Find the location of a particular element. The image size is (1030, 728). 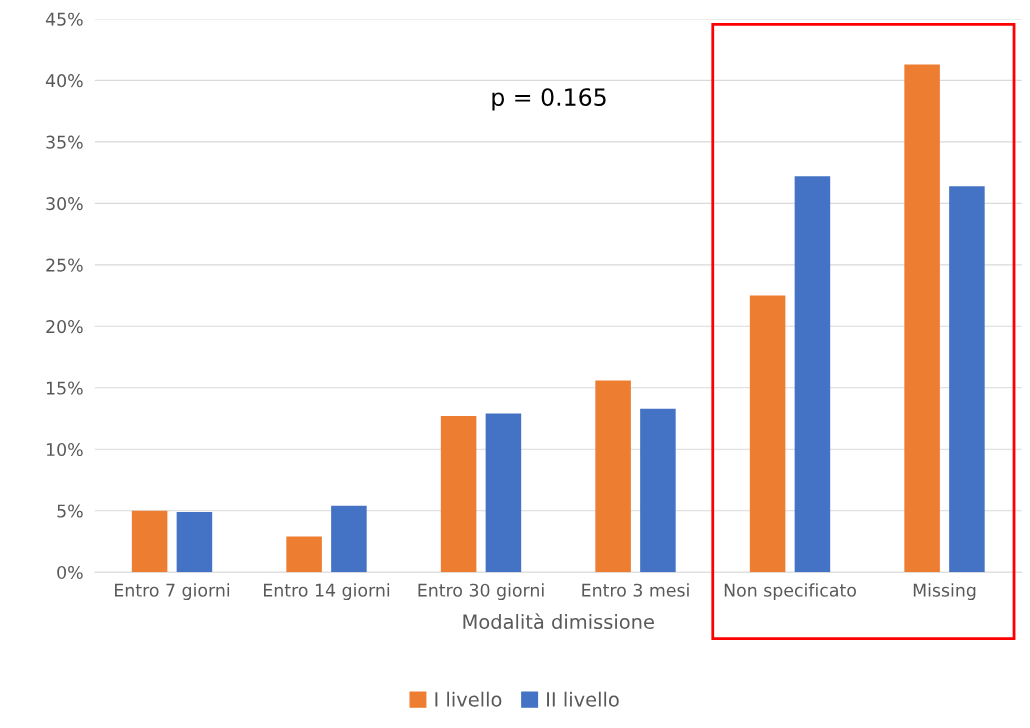

x-tick-label: Entro 14 giorni is located at coordinates (327, 592).